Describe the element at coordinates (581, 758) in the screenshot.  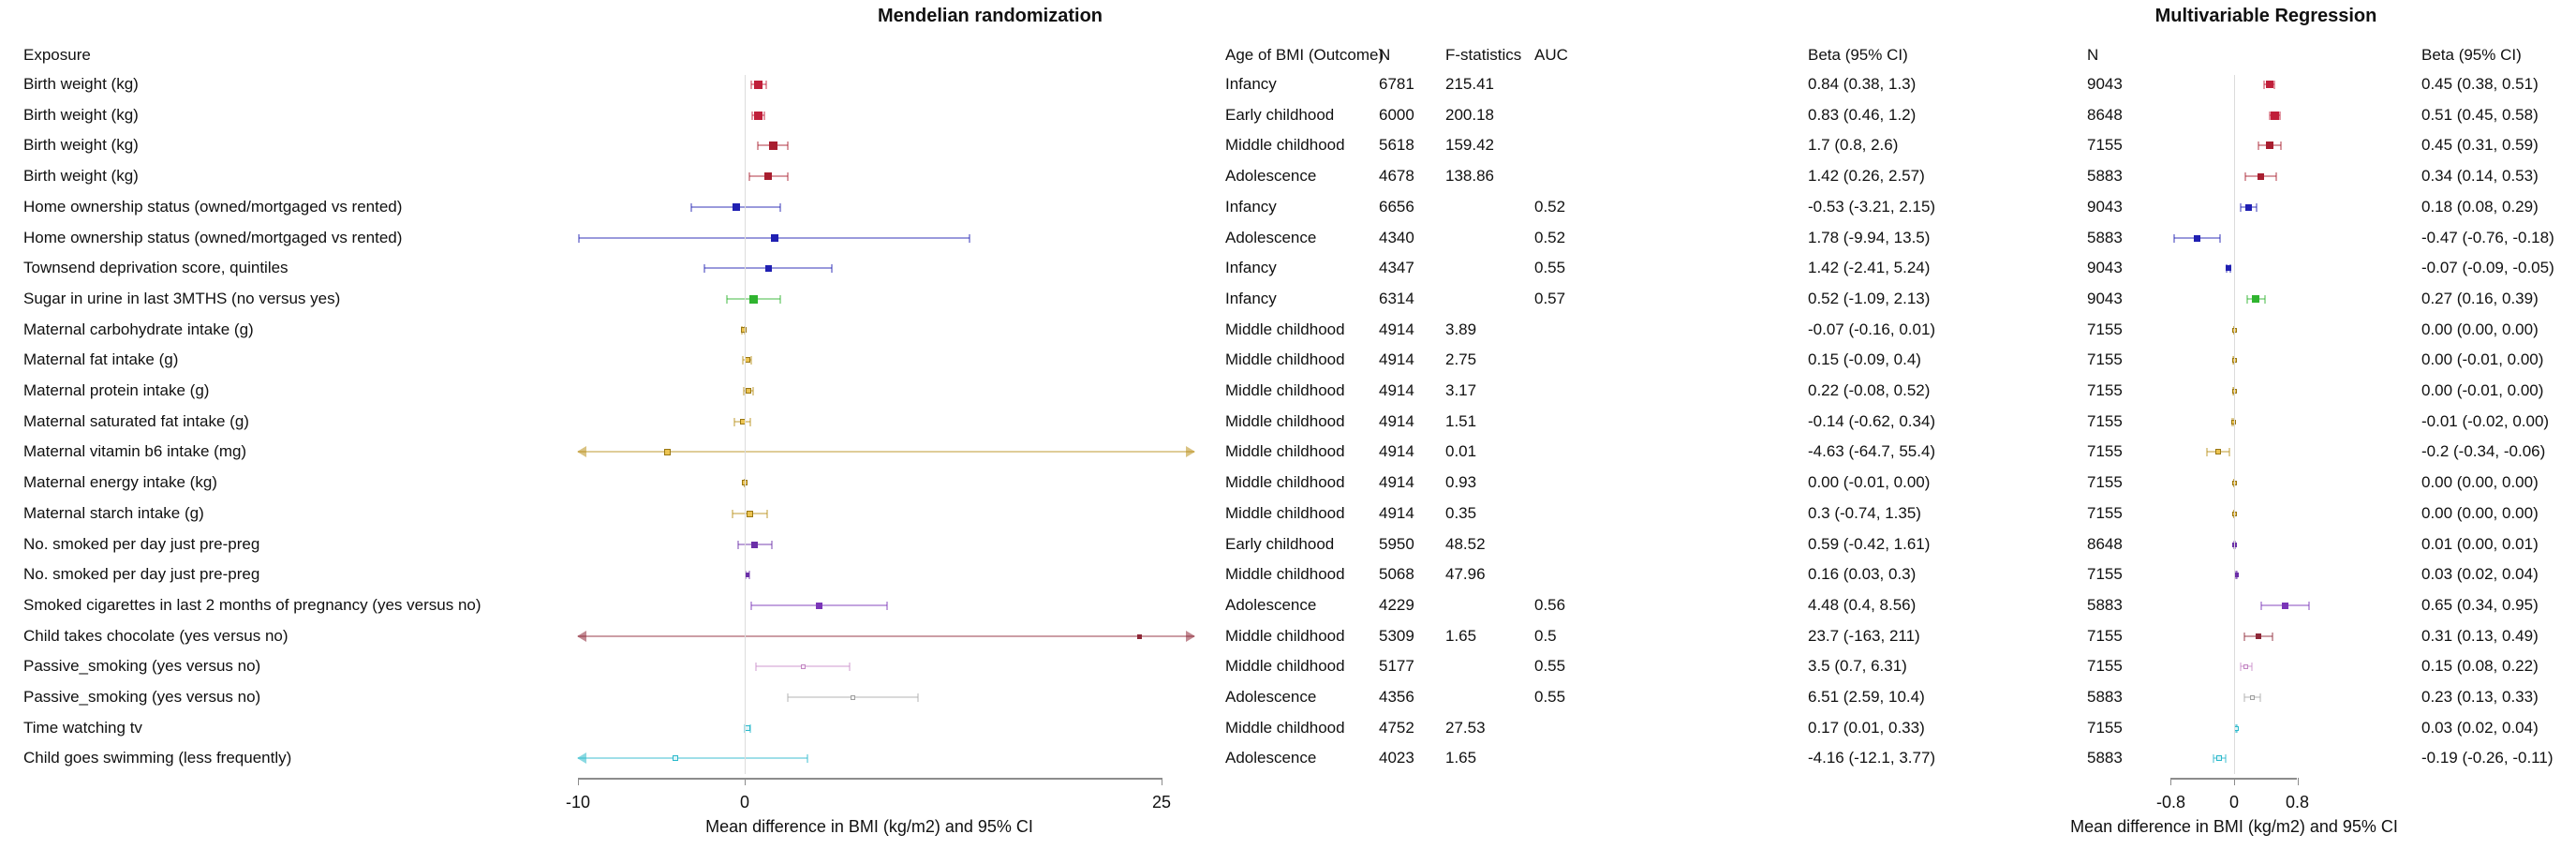
I see `ci-arrow-left` at that location.